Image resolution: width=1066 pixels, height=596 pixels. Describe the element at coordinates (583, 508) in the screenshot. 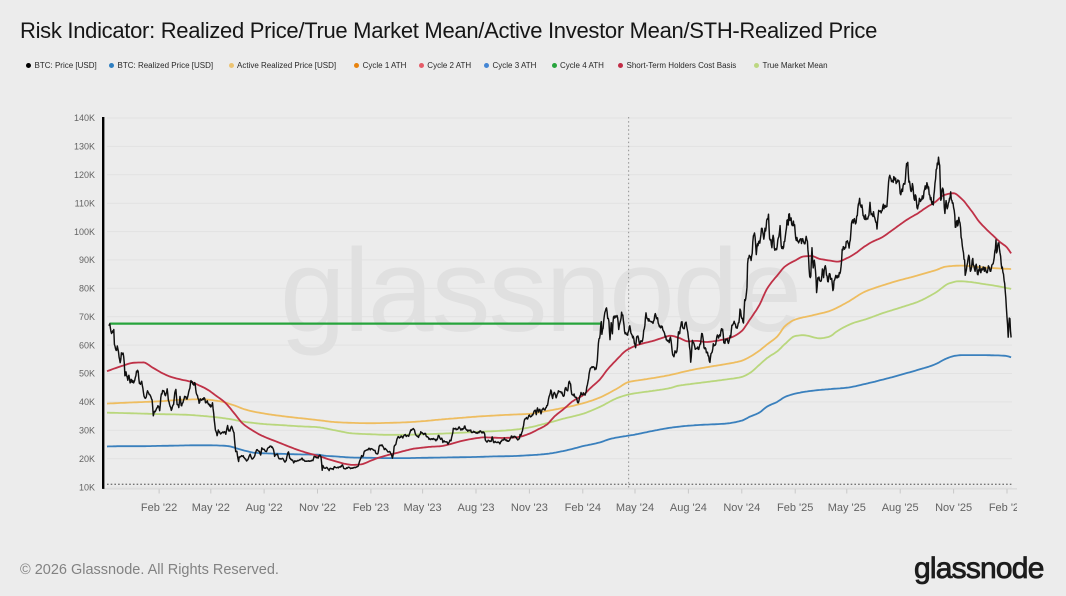

I see `svg-text: Feb '24` at that location.